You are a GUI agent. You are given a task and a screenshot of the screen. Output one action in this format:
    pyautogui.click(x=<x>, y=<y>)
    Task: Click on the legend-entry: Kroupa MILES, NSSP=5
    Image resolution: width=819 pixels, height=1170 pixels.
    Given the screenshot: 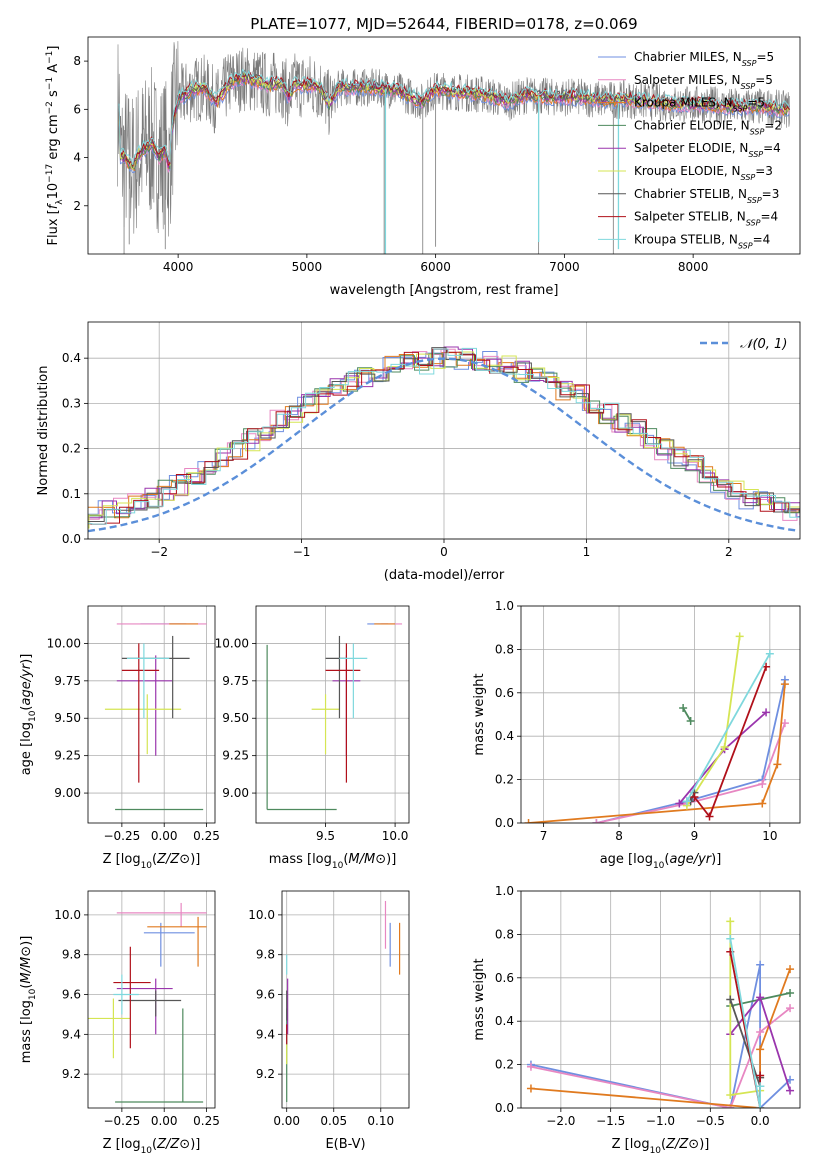 What is the action you would take?
    pyautogui.click(x=699, y=105)
    